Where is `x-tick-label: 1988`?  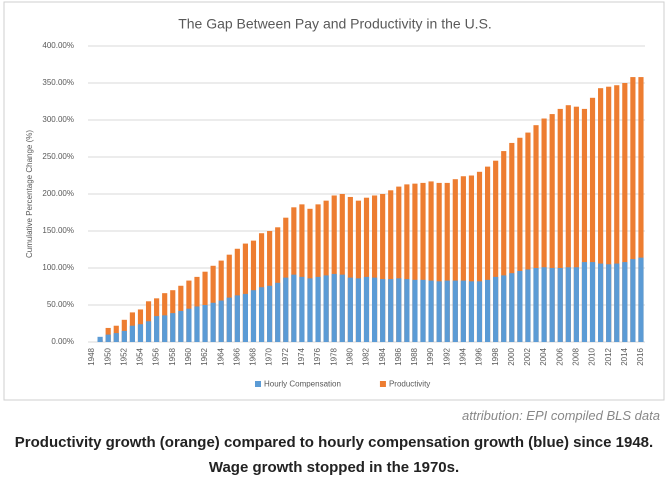 x-tick-label: 1988 is located at coordinates (414, 356).